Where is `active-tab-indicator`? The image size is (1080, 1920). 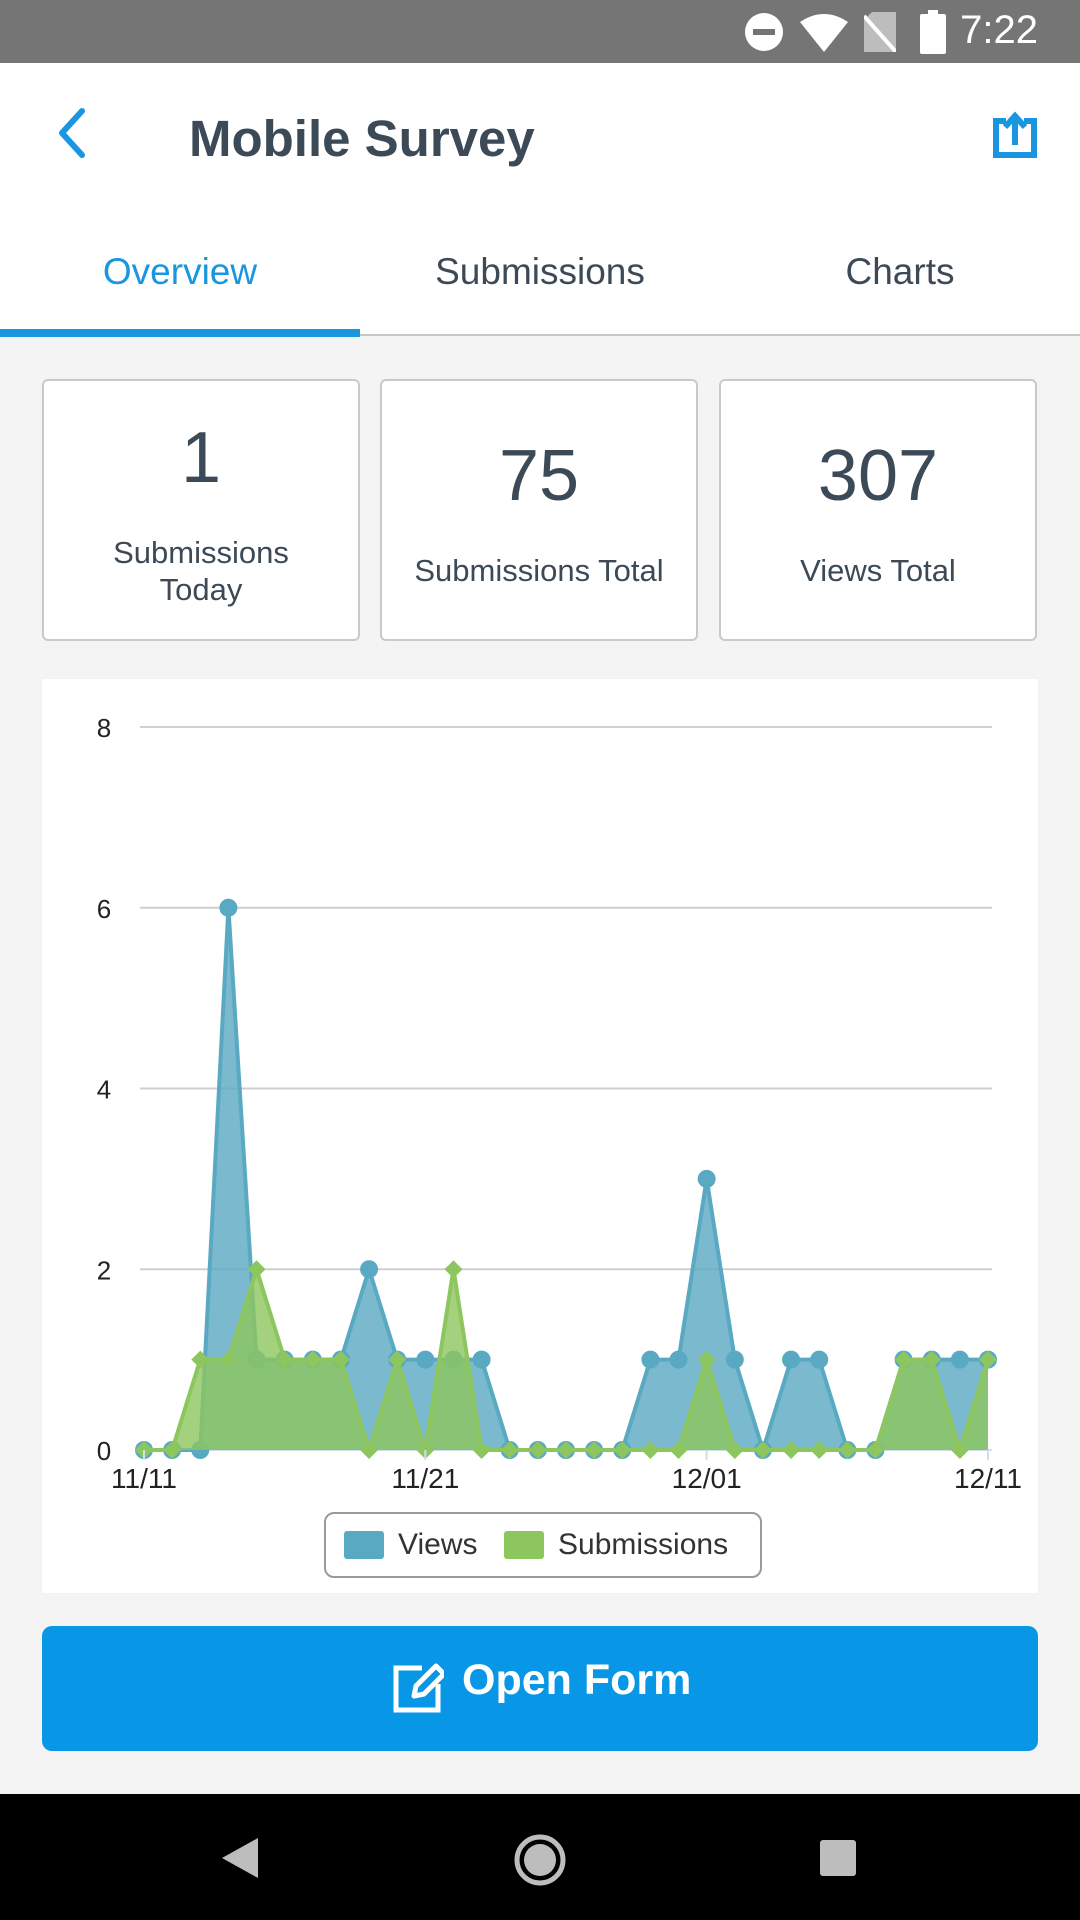 active-tab-indicator is located at coordinates (180, 333).